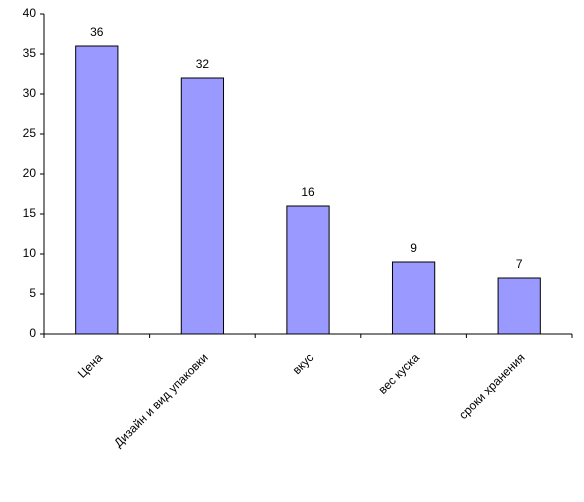 Image resolution: width=584 pixels, height=502 pixels. I want to click on y-tick-label: 25, so click(30, 133).